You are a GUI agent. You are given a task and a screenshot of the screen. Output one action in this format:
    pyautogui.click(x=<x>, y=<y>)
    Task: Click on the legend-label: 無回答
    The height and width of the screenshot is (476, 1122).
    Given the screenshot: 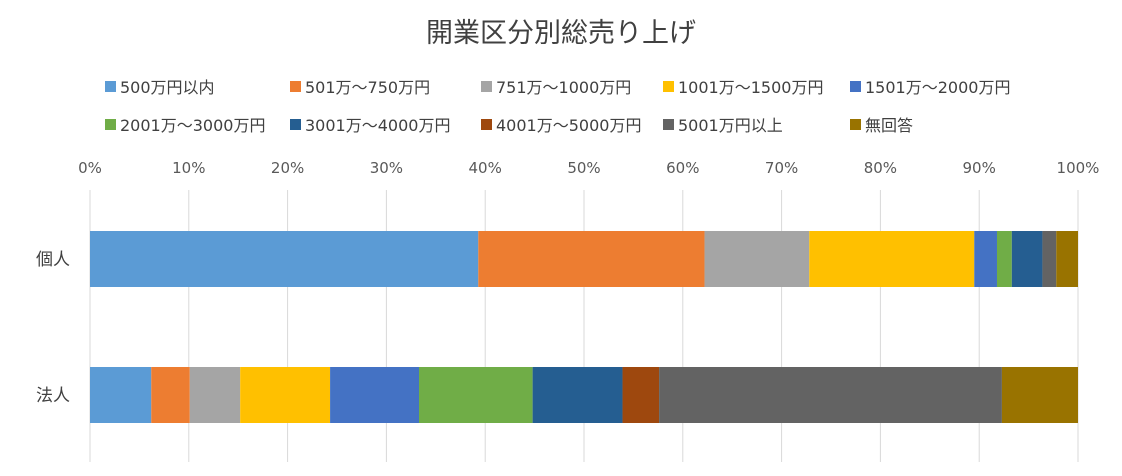 What is the action you would take?
    pyautogui.click(x=889, y=125)
    